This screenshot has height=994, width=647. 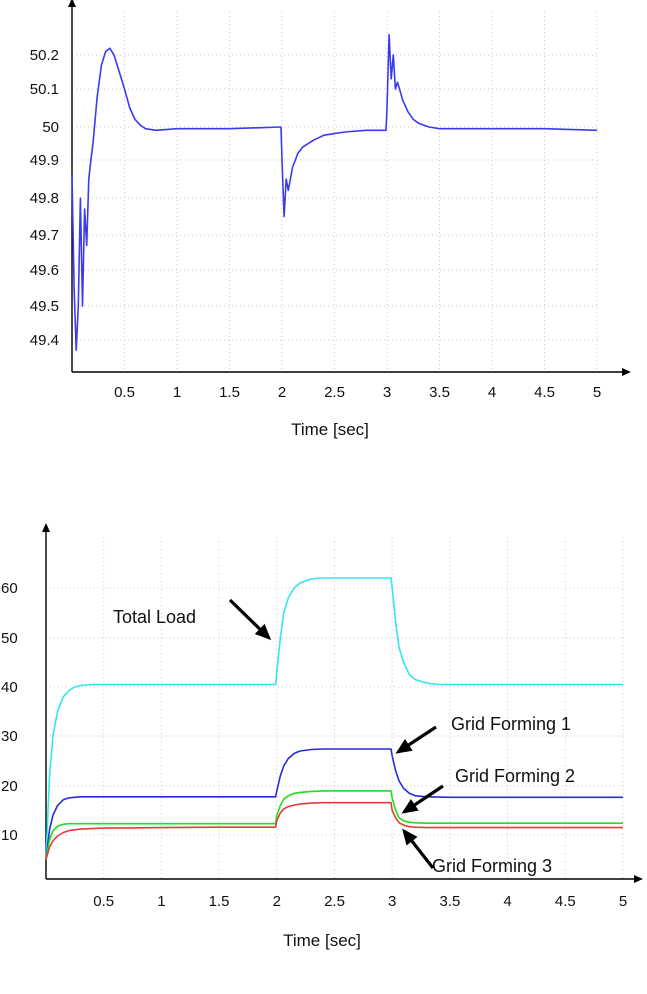 I want to click on y-tick-label: 49.7, so click(x=44, y=235).